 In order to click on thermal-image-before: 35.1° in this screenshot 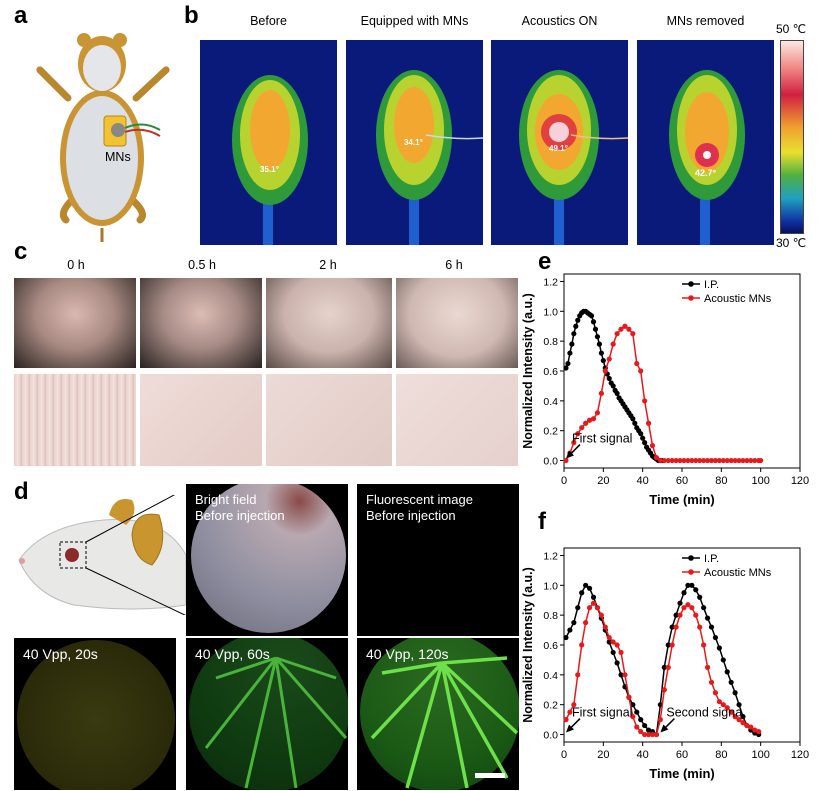, I will do `click(268, 142)`.